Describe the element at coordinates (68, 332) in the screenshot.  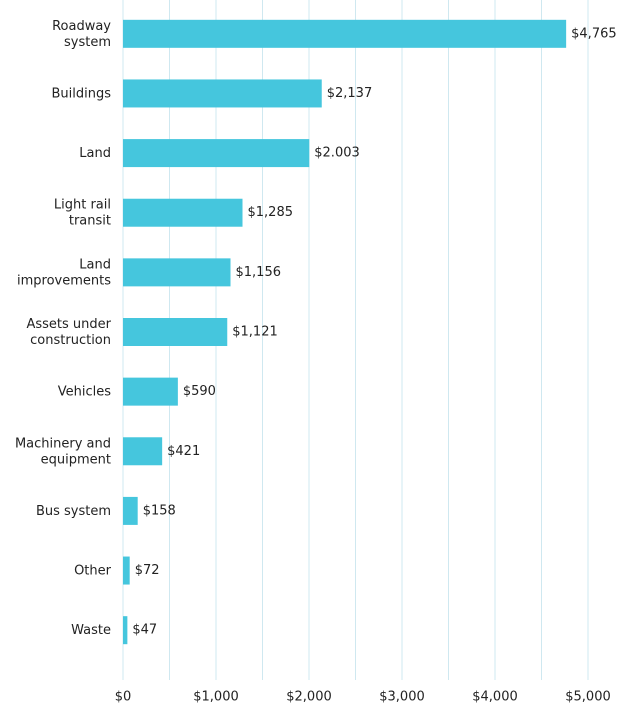
I see `y-tick-label: Assets under construction` at that location.